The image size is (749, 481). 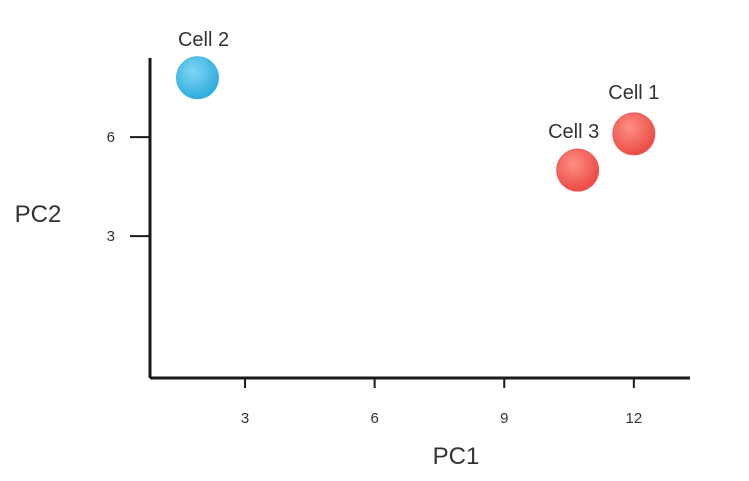 I want to click on y-tick-label: 6, so click(x=111, y=137).